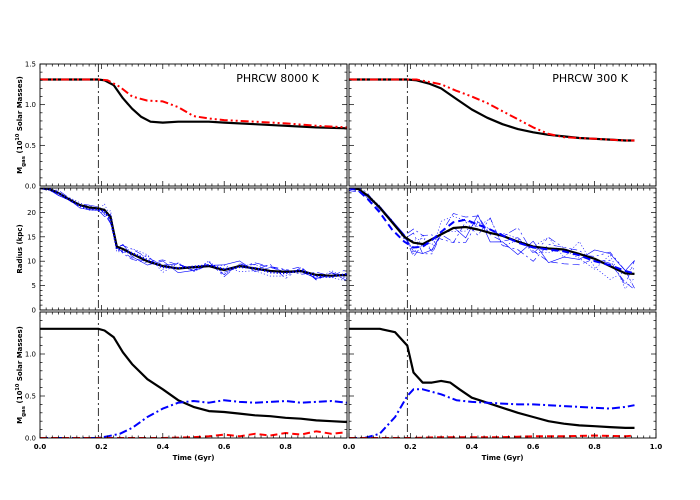 This screenshot has width=700, height=500. I want to click on panel-bottom-right: 0.0 0.2 0.4 0.6 0.8 1.0 Time (Gyr), so click(503, 386).